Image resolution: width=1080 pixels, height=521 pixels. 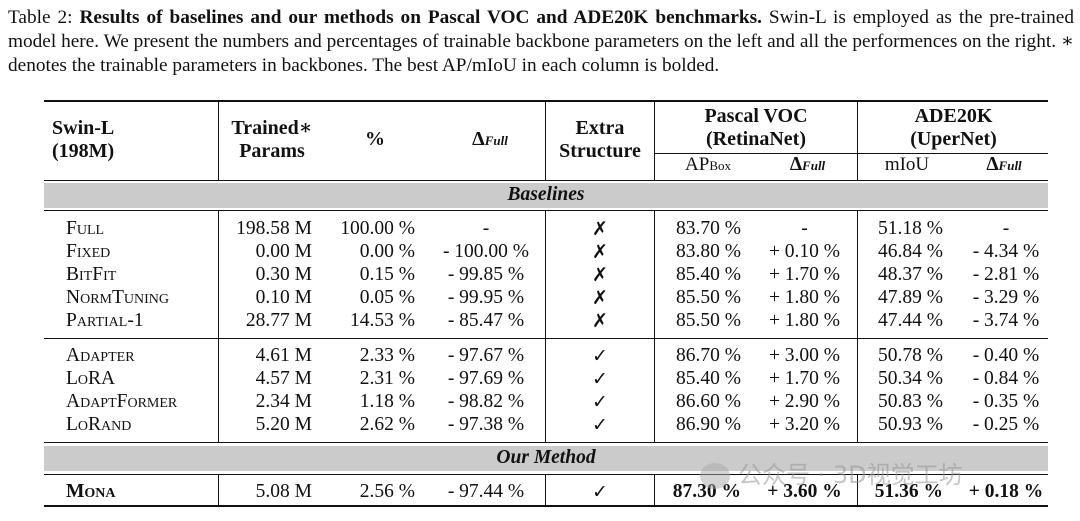 I want to click on watermark: 公众号 · 3D视觉工坊, so click(x=831, y=472).